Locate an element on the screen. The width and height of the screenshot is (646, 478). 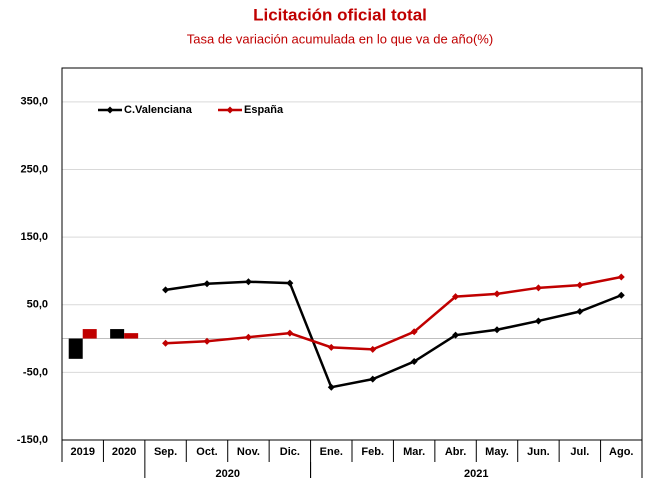
y-tick-label: 150,0 is located at coordinates (34, 237).